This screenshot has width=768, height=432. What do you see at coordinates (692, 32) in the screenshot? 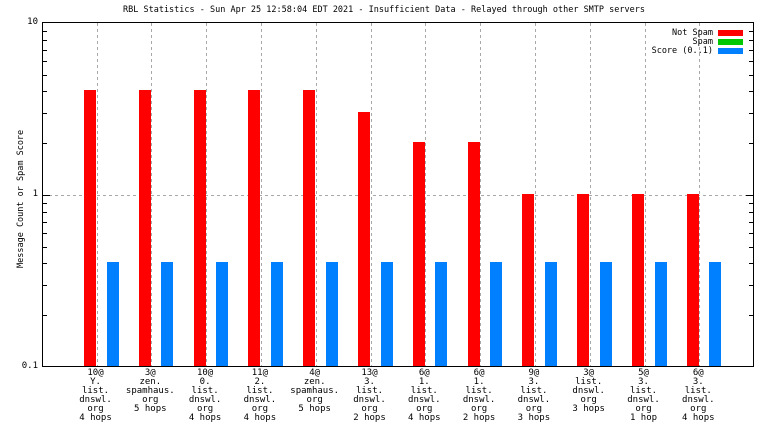
I see `legend-label: Not Spam` at bounding box center [692, 32].